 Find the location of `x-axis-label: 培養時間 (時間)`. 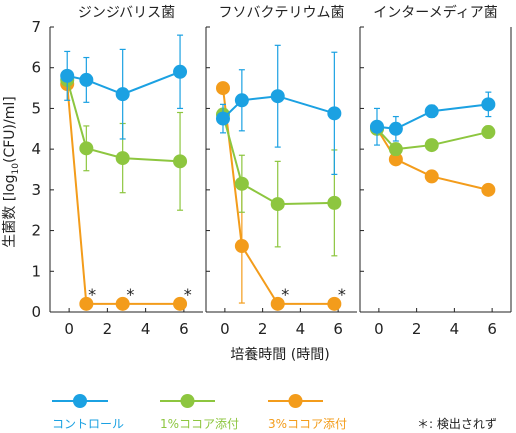

x-axis-label: 培養時間 (時間) is located at coordinates (279, 354).